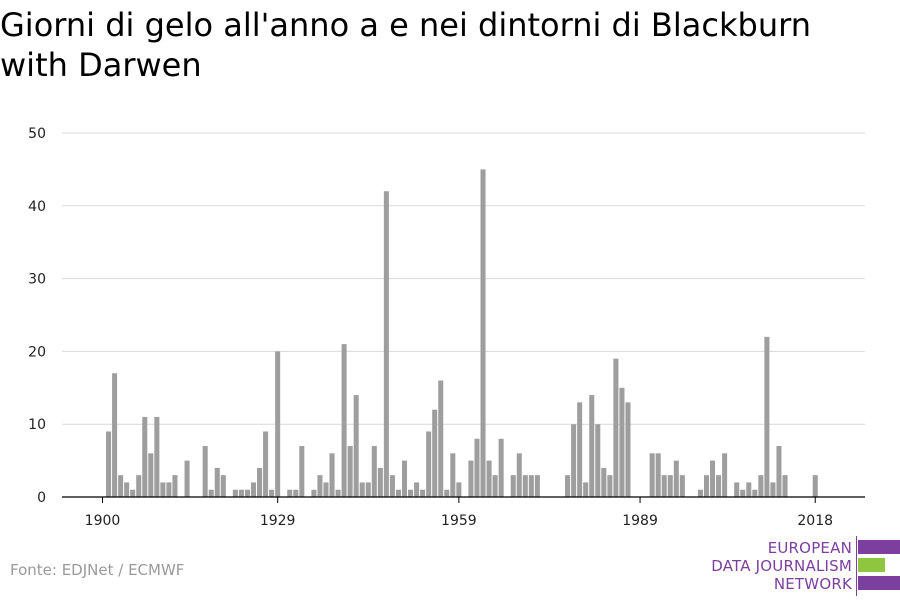 The width and height of the screenshot is (900, 600). What do you see at coordinates (37, 425) in the screenshot?
I see `y-tick-label: 10` at bounding box center [37, 425].